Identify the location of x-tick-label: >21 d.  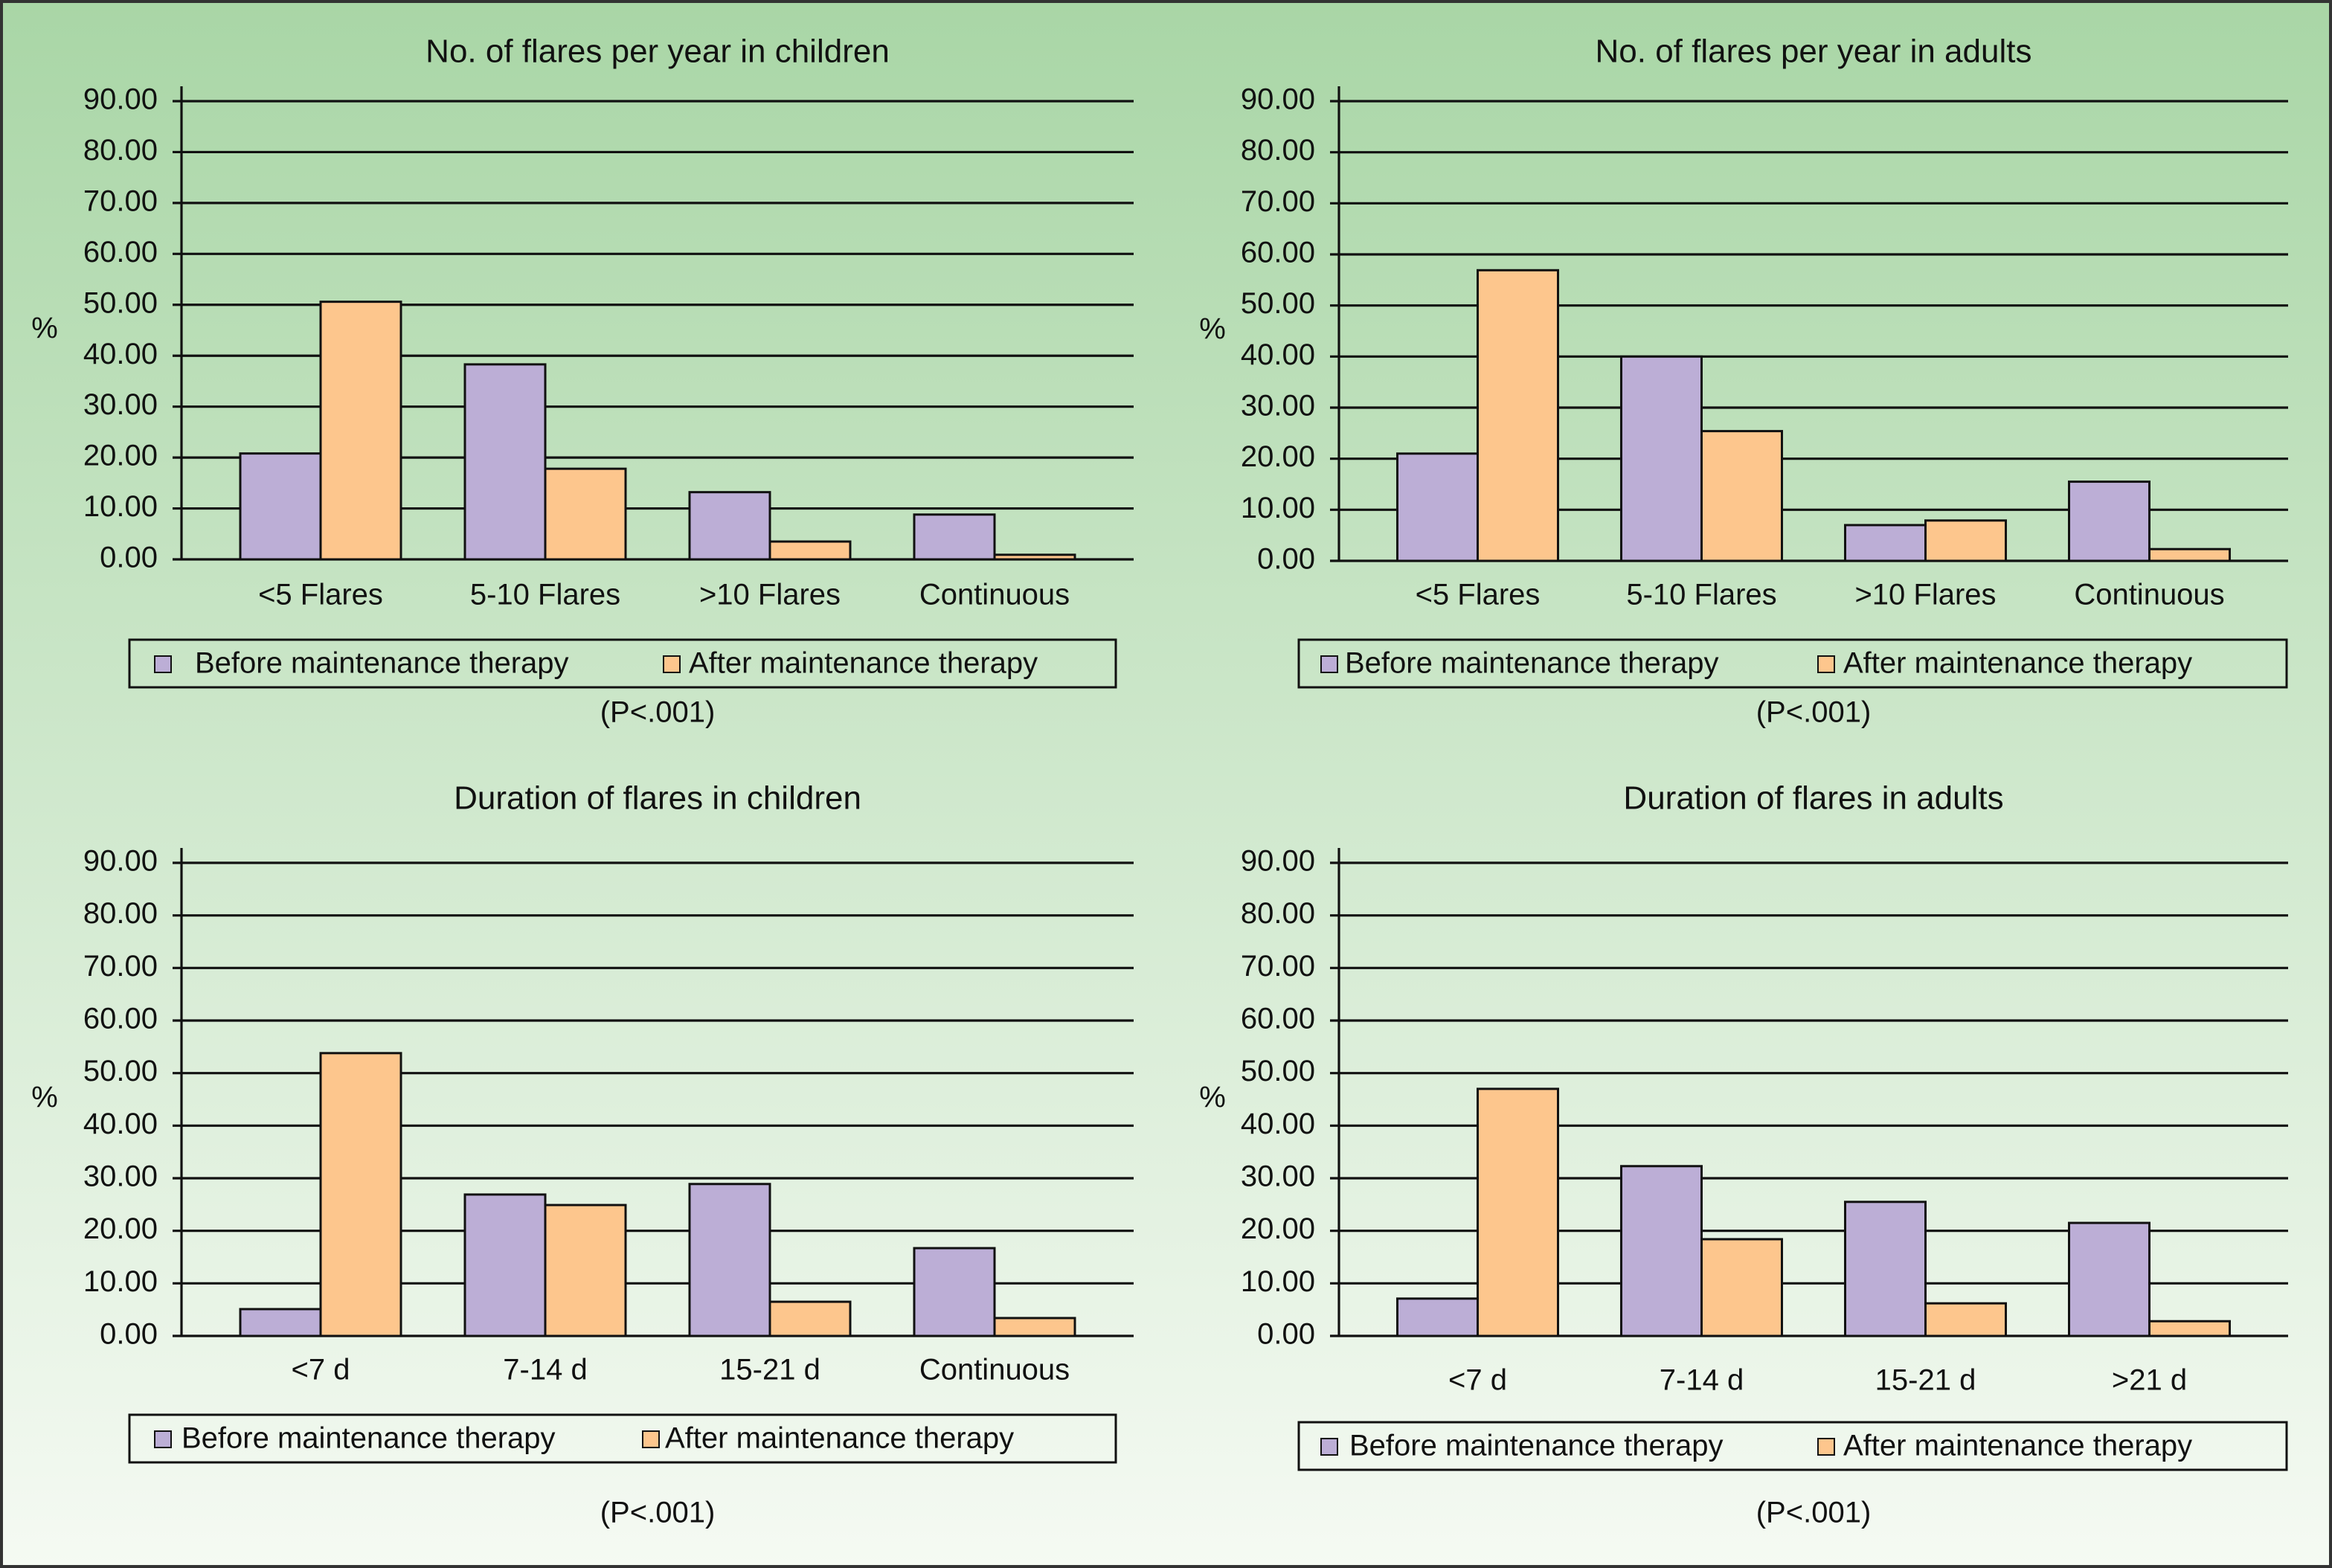
(2149, 1380).